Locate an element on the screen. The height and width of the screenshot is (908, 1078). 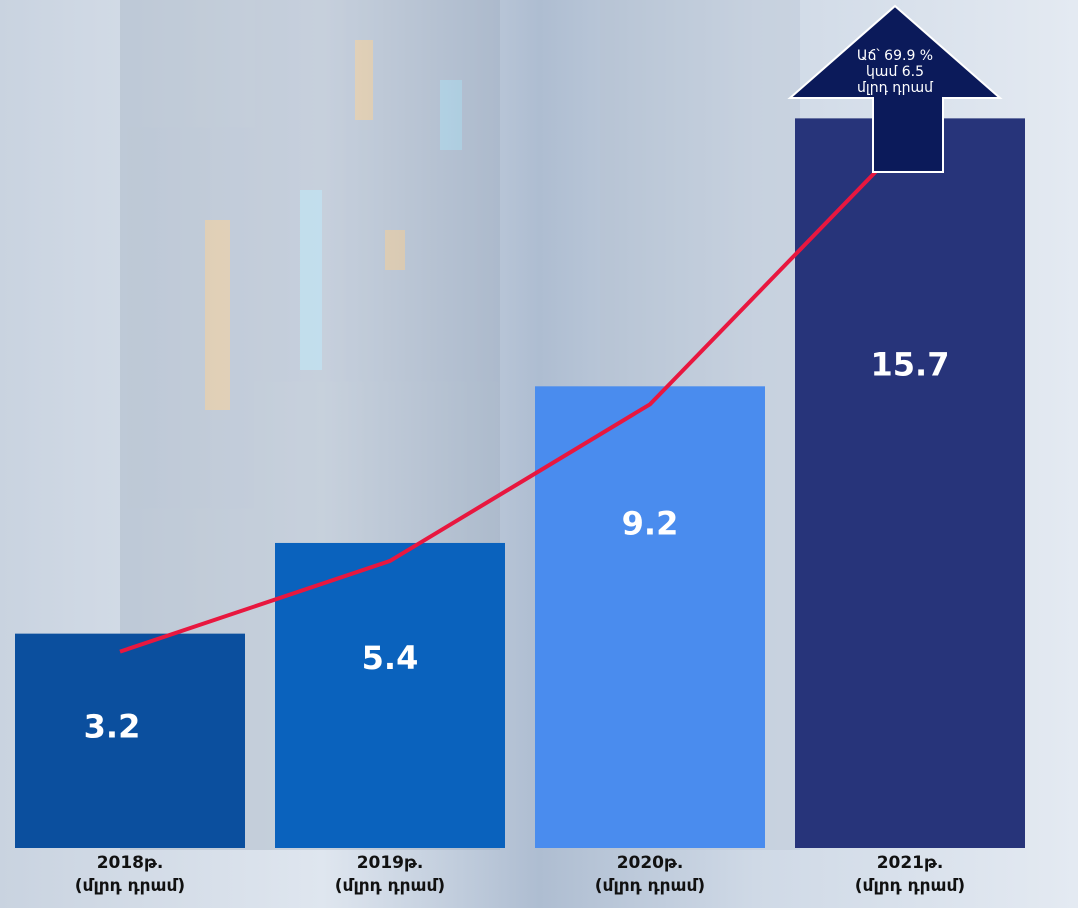
x-tick-label: 2021թ. (մլրդ դրամ) is located at coordinates (910, 874).